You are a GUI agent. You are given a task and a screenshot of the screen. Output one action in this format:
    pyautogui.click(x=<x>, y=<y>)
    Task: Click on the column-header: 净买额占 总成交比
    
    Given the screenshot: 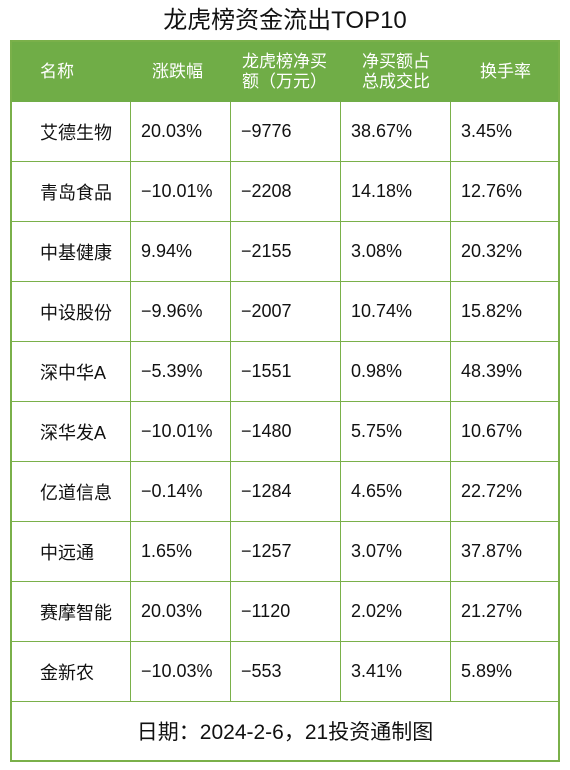 What is the action you would take?
    pyautogui.click(x=396, y=72)
    